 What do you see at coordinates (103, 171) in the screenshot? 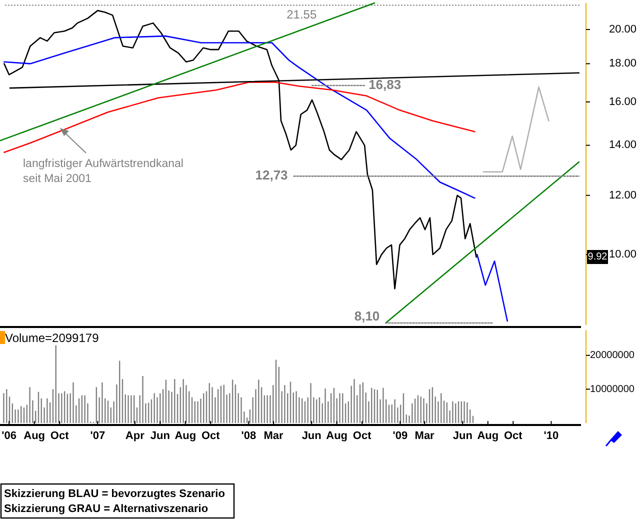
I see `annotation: langfristiger Aufwärtstrendkanal seit Mai 2001` at bounding box center [103, 171].